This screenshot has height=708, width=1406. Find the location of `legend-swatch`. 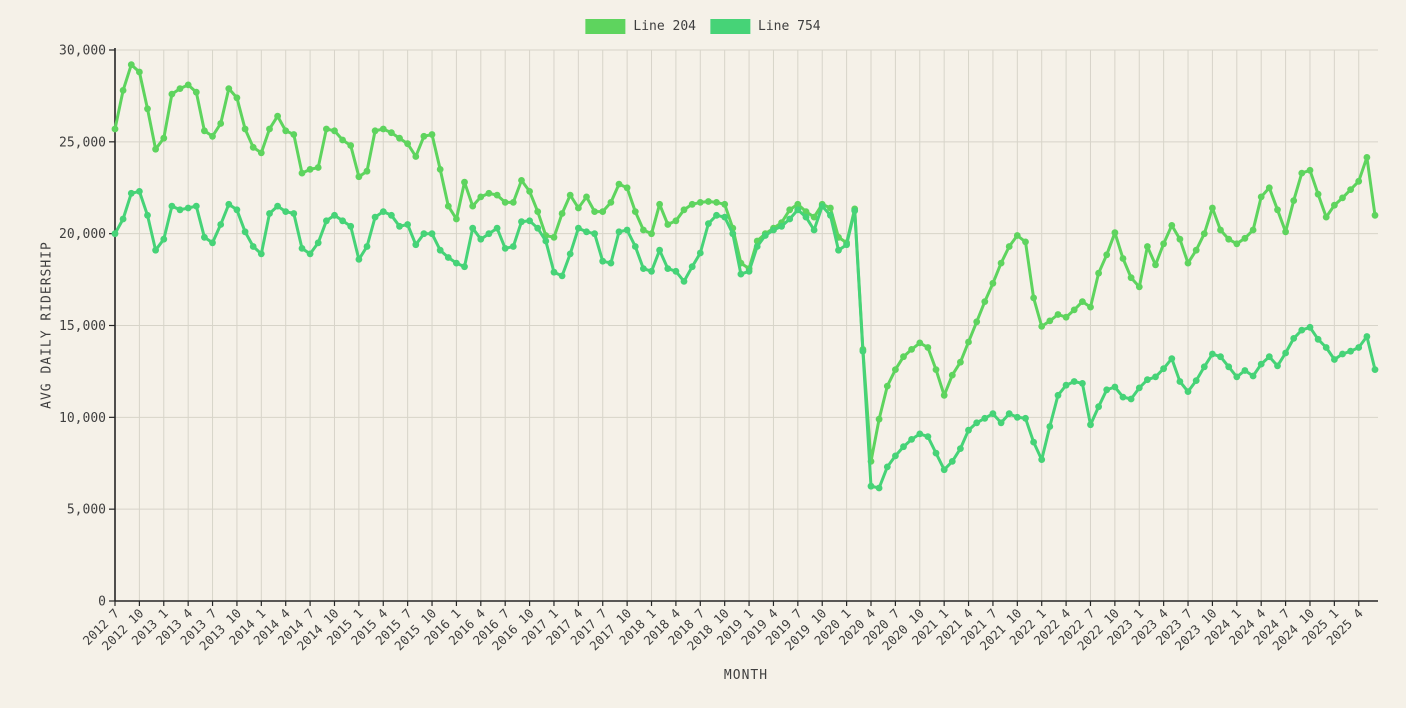

legend-swatch is located at coordinates (605, 26).